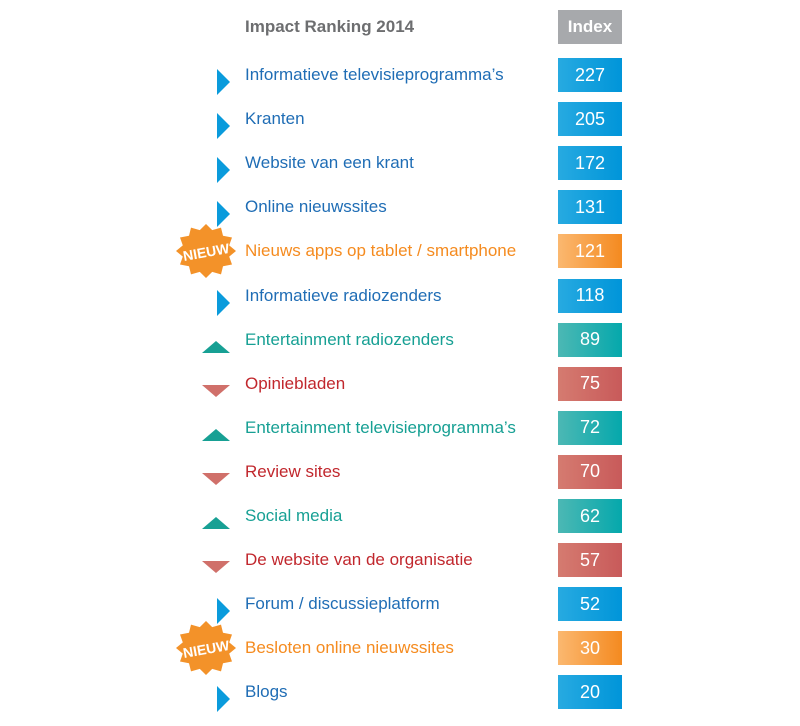  What do you see at coordinates (590, 207) in the screenshot?
I see `index-value: 131` at bounding box center [590, 207].